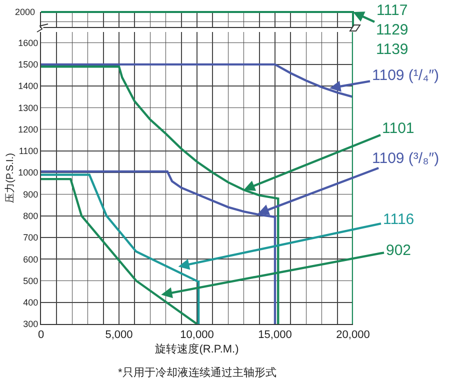  Describe the element at coordinates (28, 86) in the screenshot. I see `y-tick-label: 1400` at that location.